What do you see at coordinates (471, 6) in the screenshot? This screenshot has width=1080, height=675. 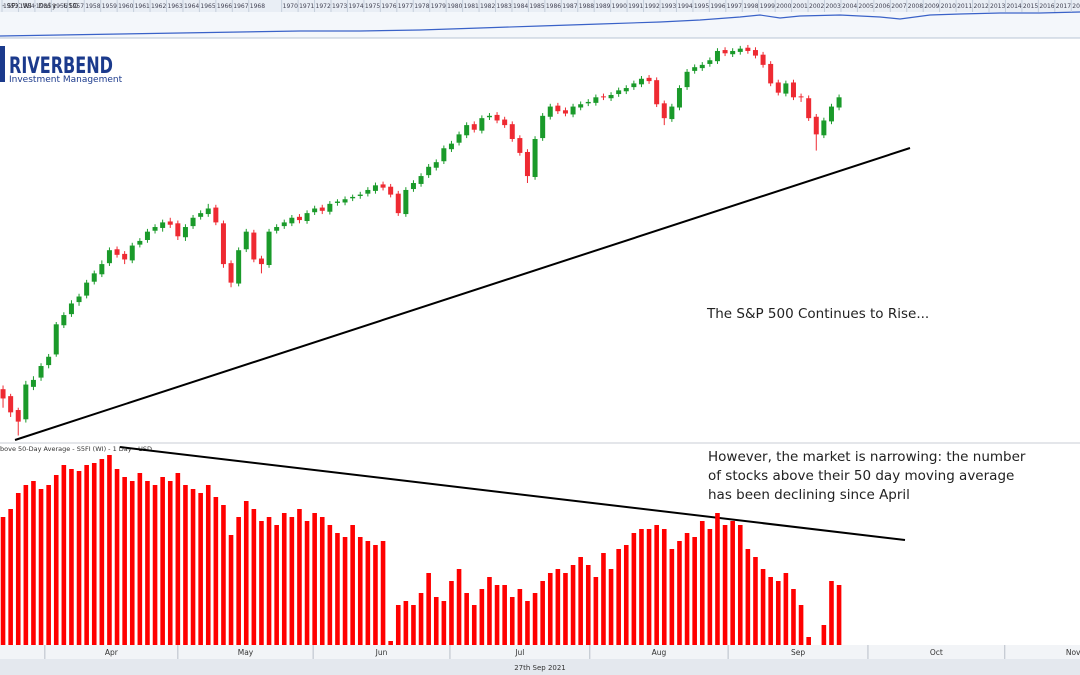 I see `navigator-year: 1981` at bounding box center [471, 6].